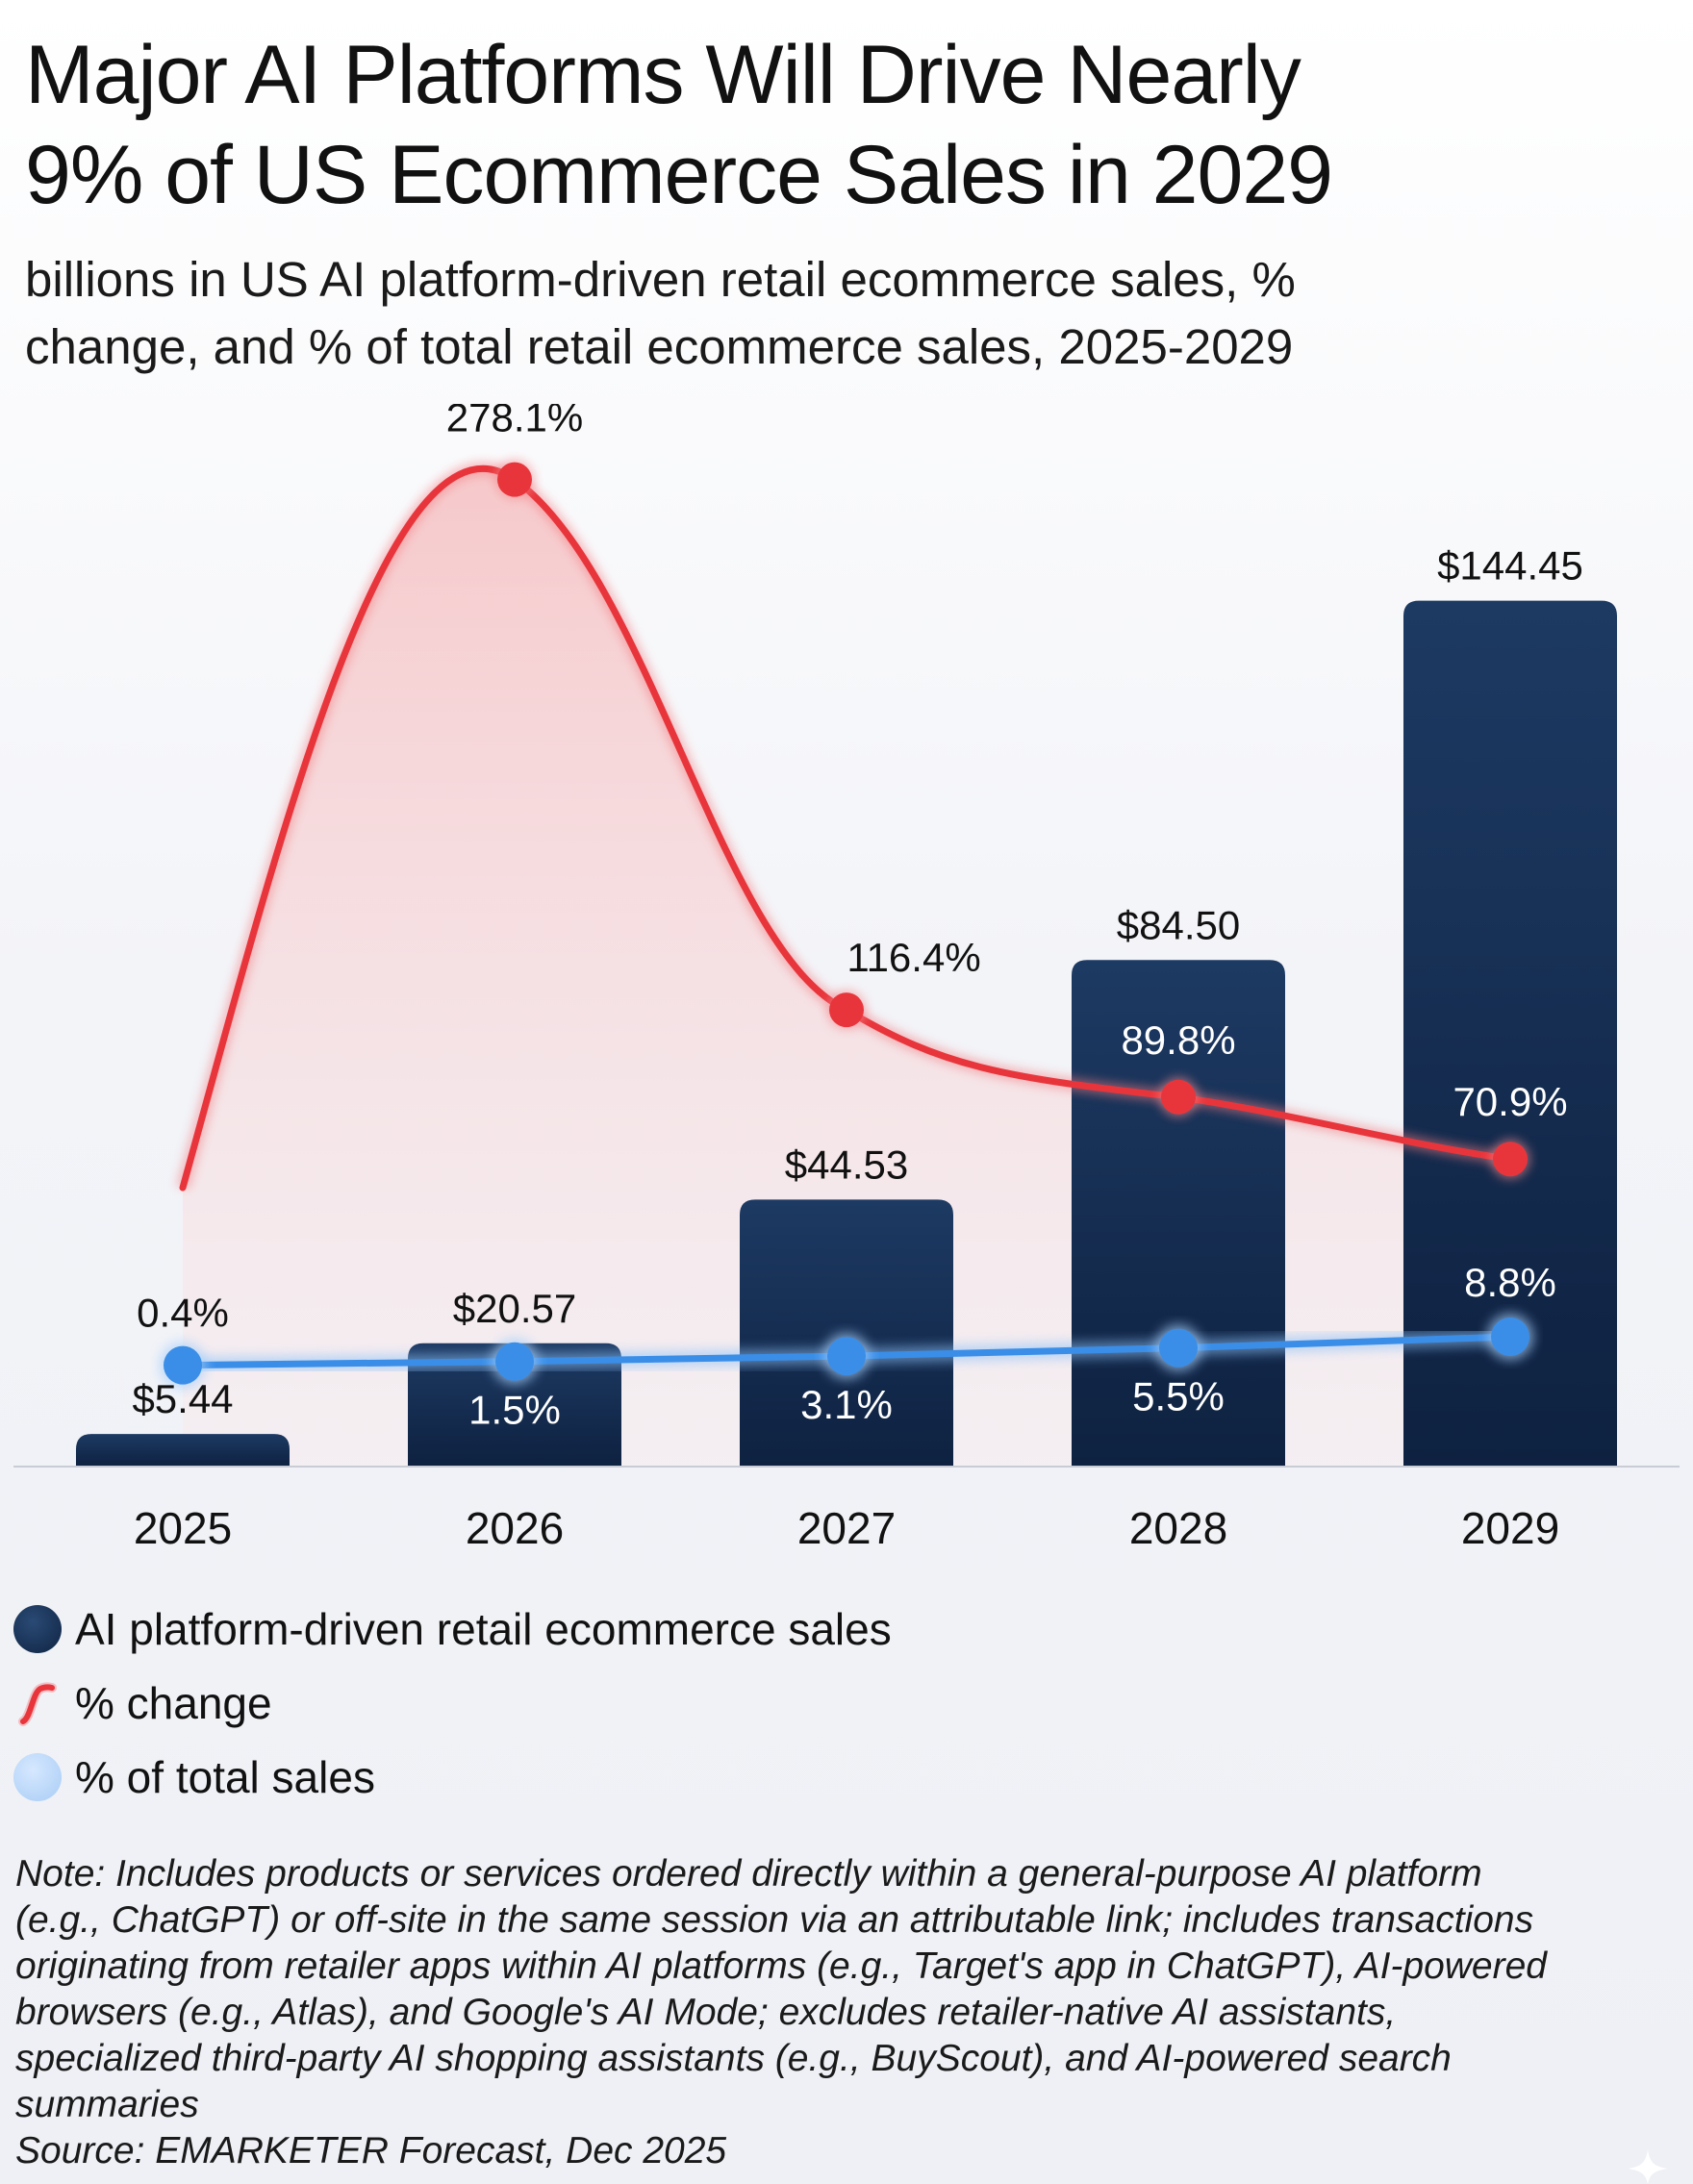 The image size is (1693, 2184). Describe the element at coordinates (182, 1399) in the screenshot. I see `bar-value-label-2025: $5.44` at that location.